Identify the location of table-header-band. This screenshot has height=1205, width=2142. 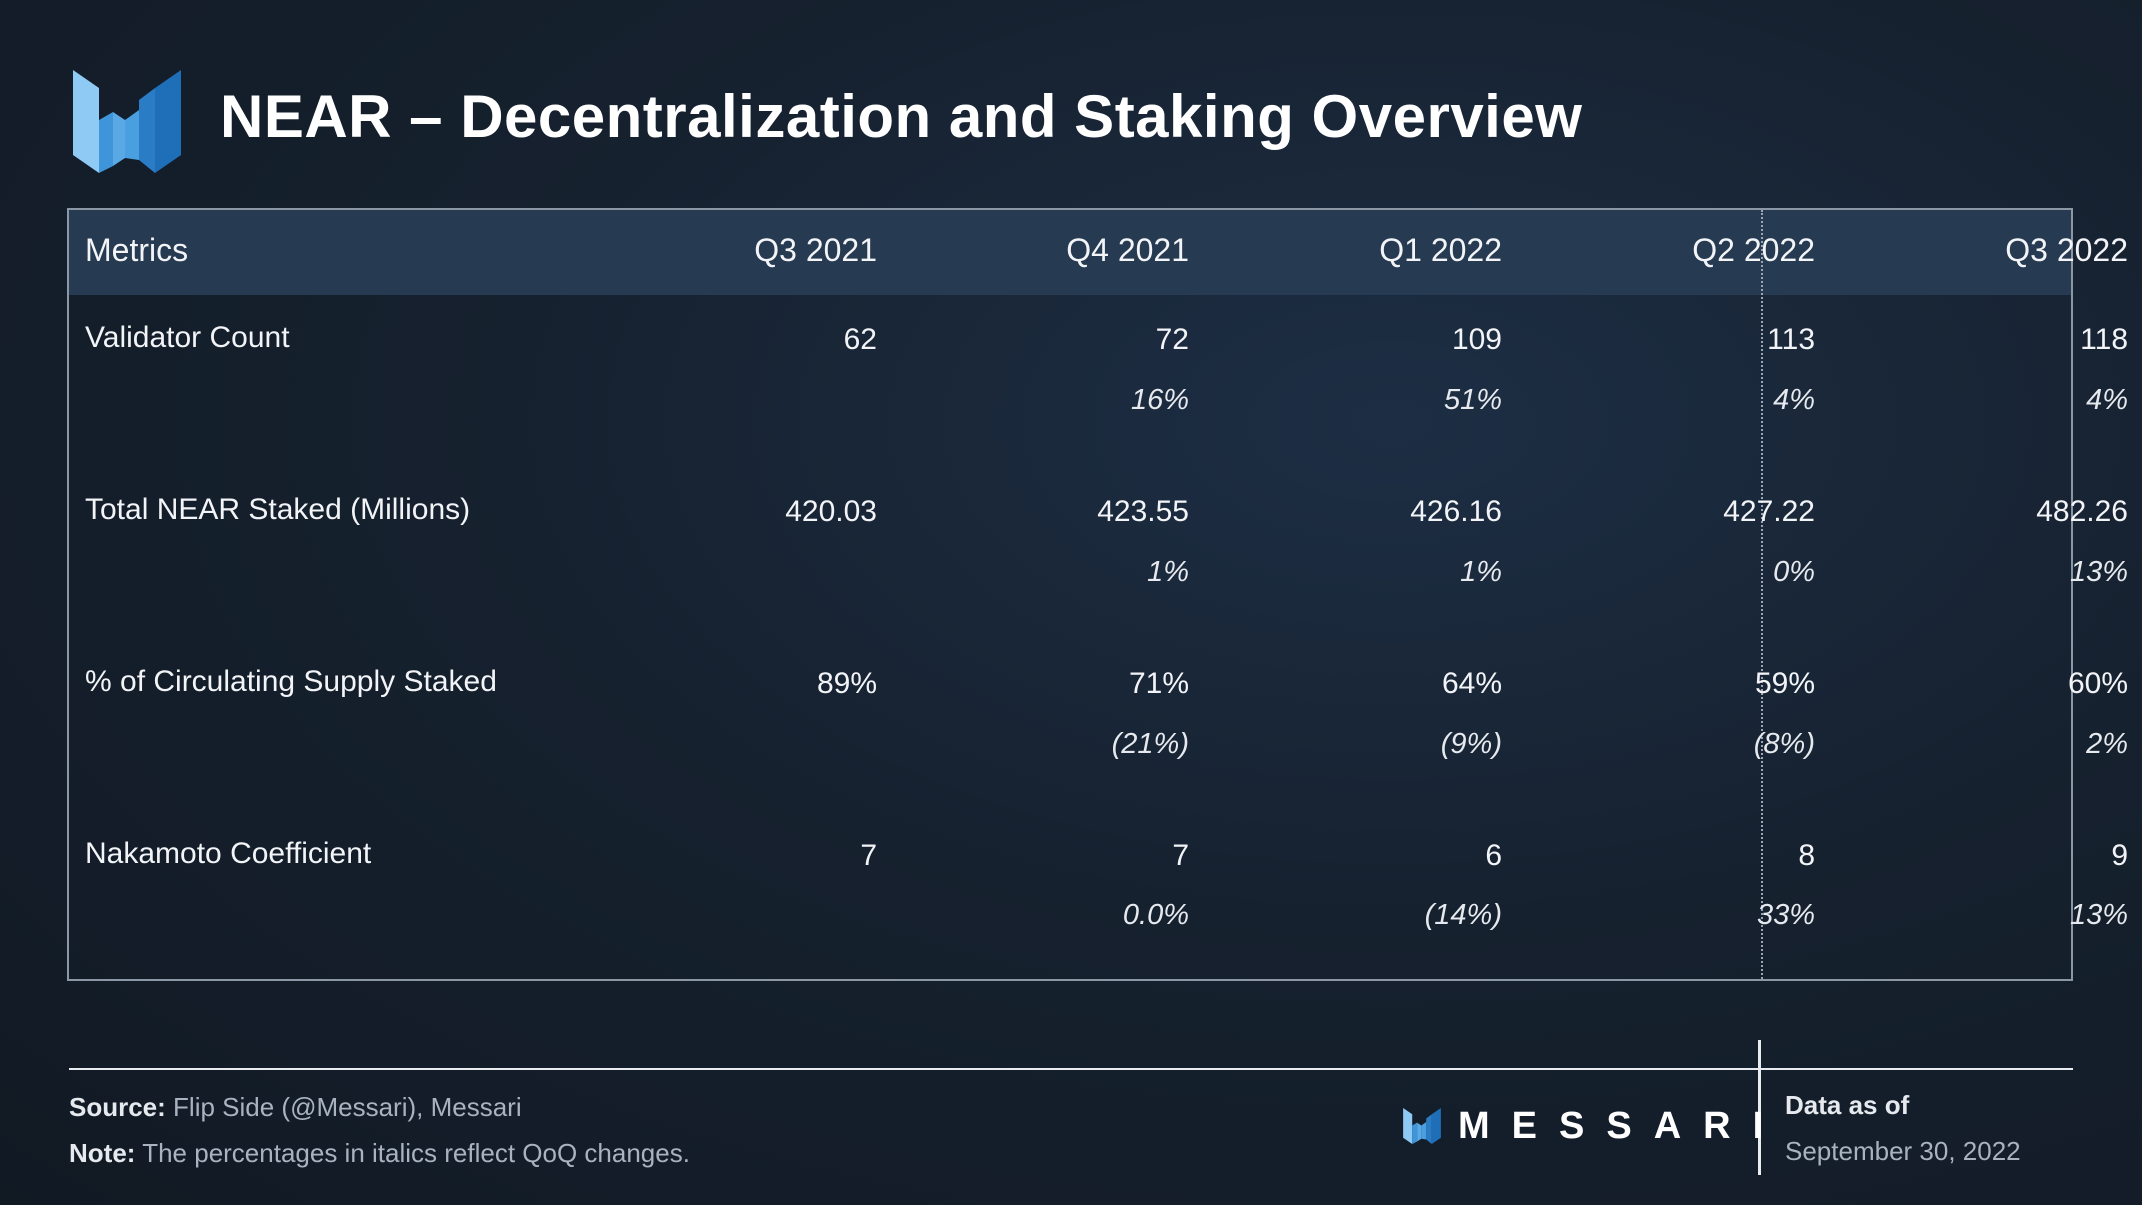
(1070, 252).